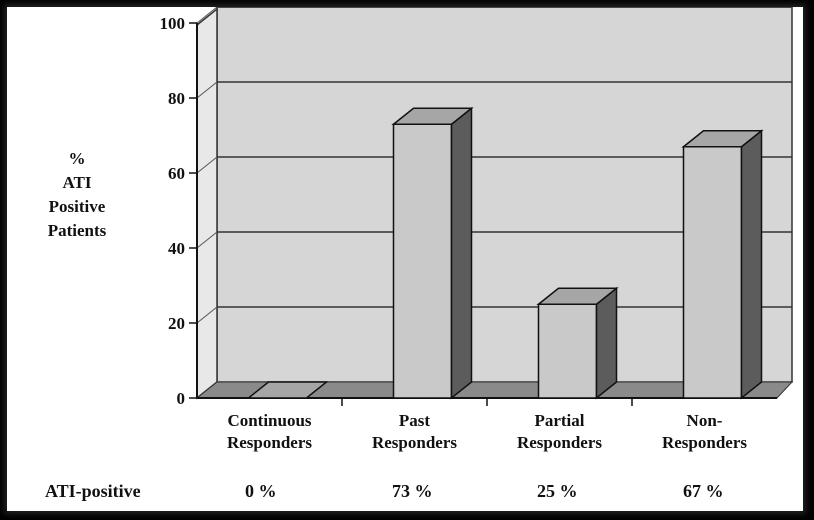 This screenshot has height=520, width=814. I want to click on x-tick-label: Partial, so click(559, 420).